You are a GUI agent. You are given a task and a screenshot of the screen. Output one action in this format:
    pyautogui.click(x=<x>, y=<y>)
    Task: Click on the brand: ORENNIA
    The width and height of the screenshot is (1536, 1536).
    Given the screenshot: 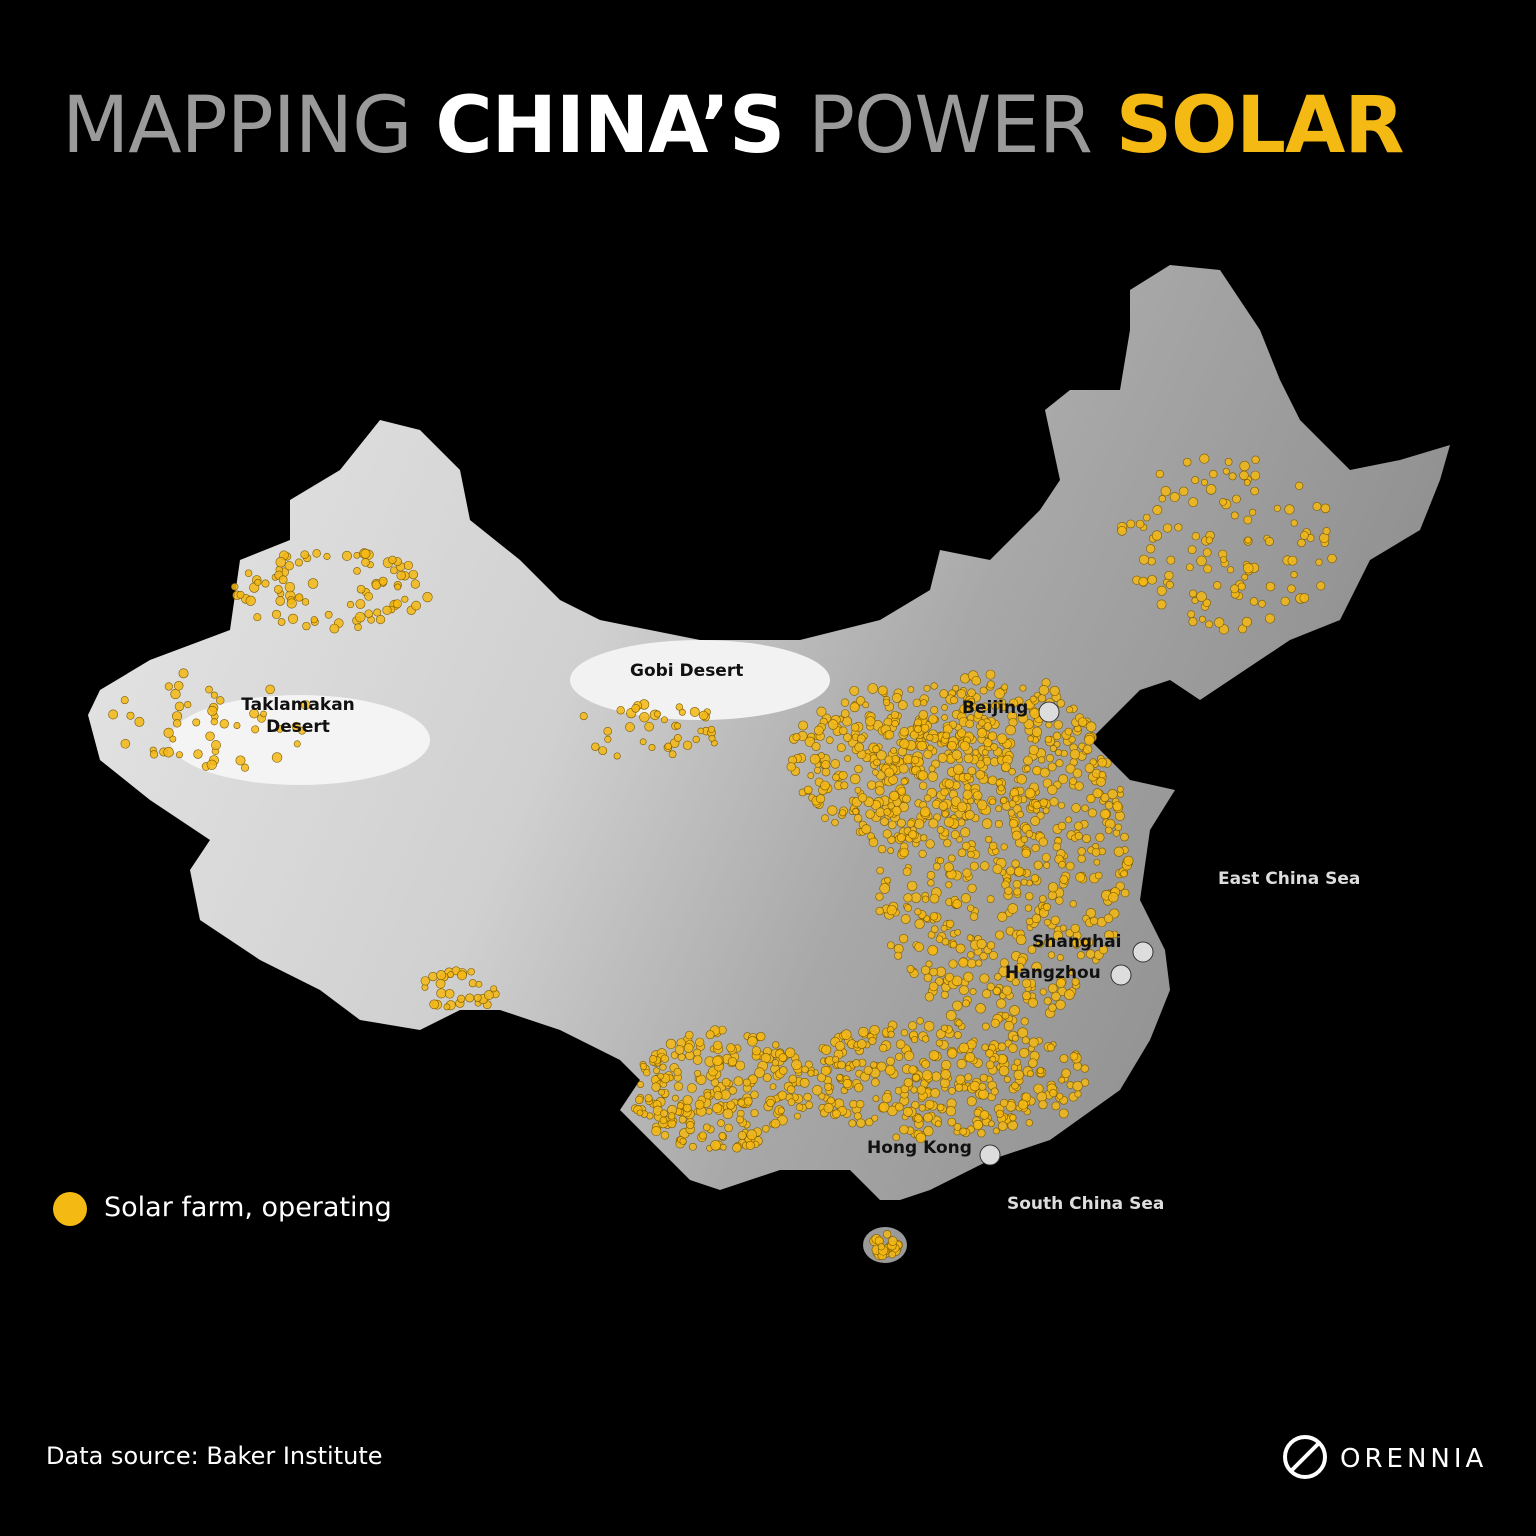 What is the action you would take?
    pyautogui.click(x=1413, y=1459)
    